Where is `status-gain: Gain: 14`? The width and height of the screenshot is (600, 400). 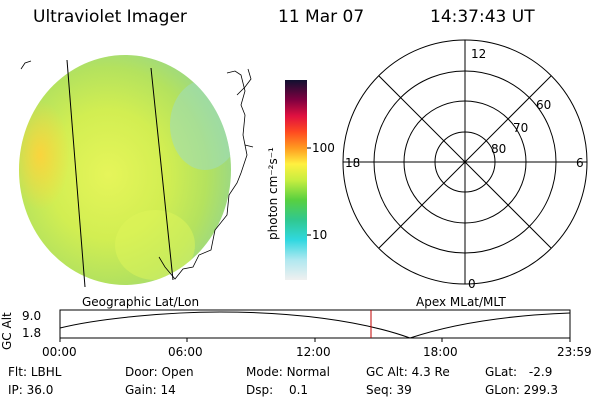
status-gain: Gain: 14 is located at coordinates (150, 390).